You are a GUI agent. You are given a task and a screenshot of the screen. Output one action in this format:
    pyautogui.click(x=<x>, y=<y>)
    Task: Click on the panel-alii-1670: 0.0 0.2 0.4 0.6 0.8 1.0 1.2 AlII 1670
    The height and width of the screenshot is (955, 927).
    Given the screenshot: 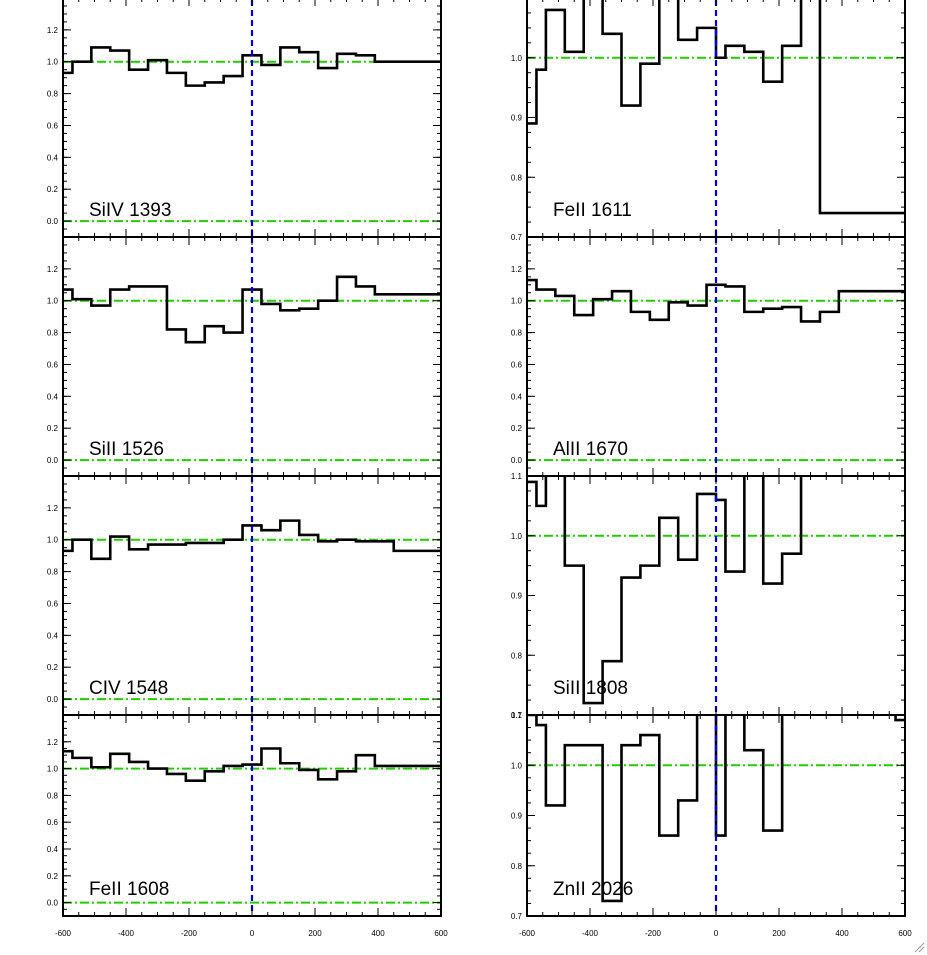 What is the action you would take?
    pyautogui.click(x=708, y=356)
    